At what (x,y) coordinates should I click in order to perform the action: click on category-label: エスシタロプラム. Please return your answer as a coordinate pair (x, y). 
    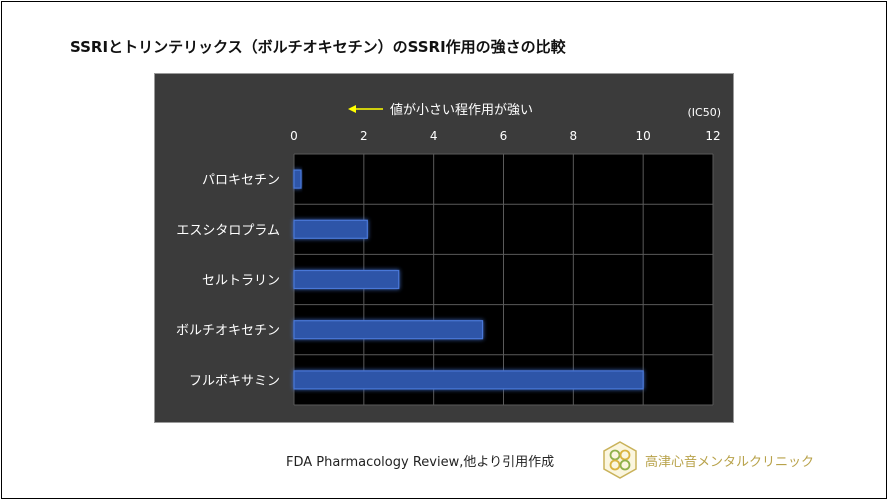
    Looking at the image, I should click on (228, 230).